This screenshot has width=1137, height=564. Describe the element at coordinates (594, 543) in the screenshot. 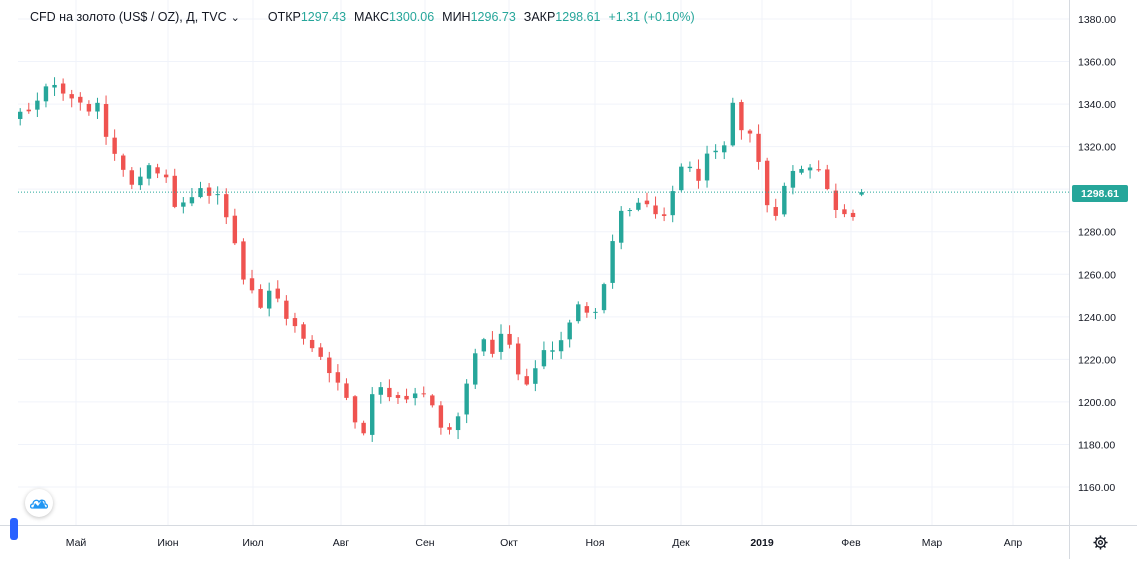

I see `time-tick-label: Ноя` at that location.